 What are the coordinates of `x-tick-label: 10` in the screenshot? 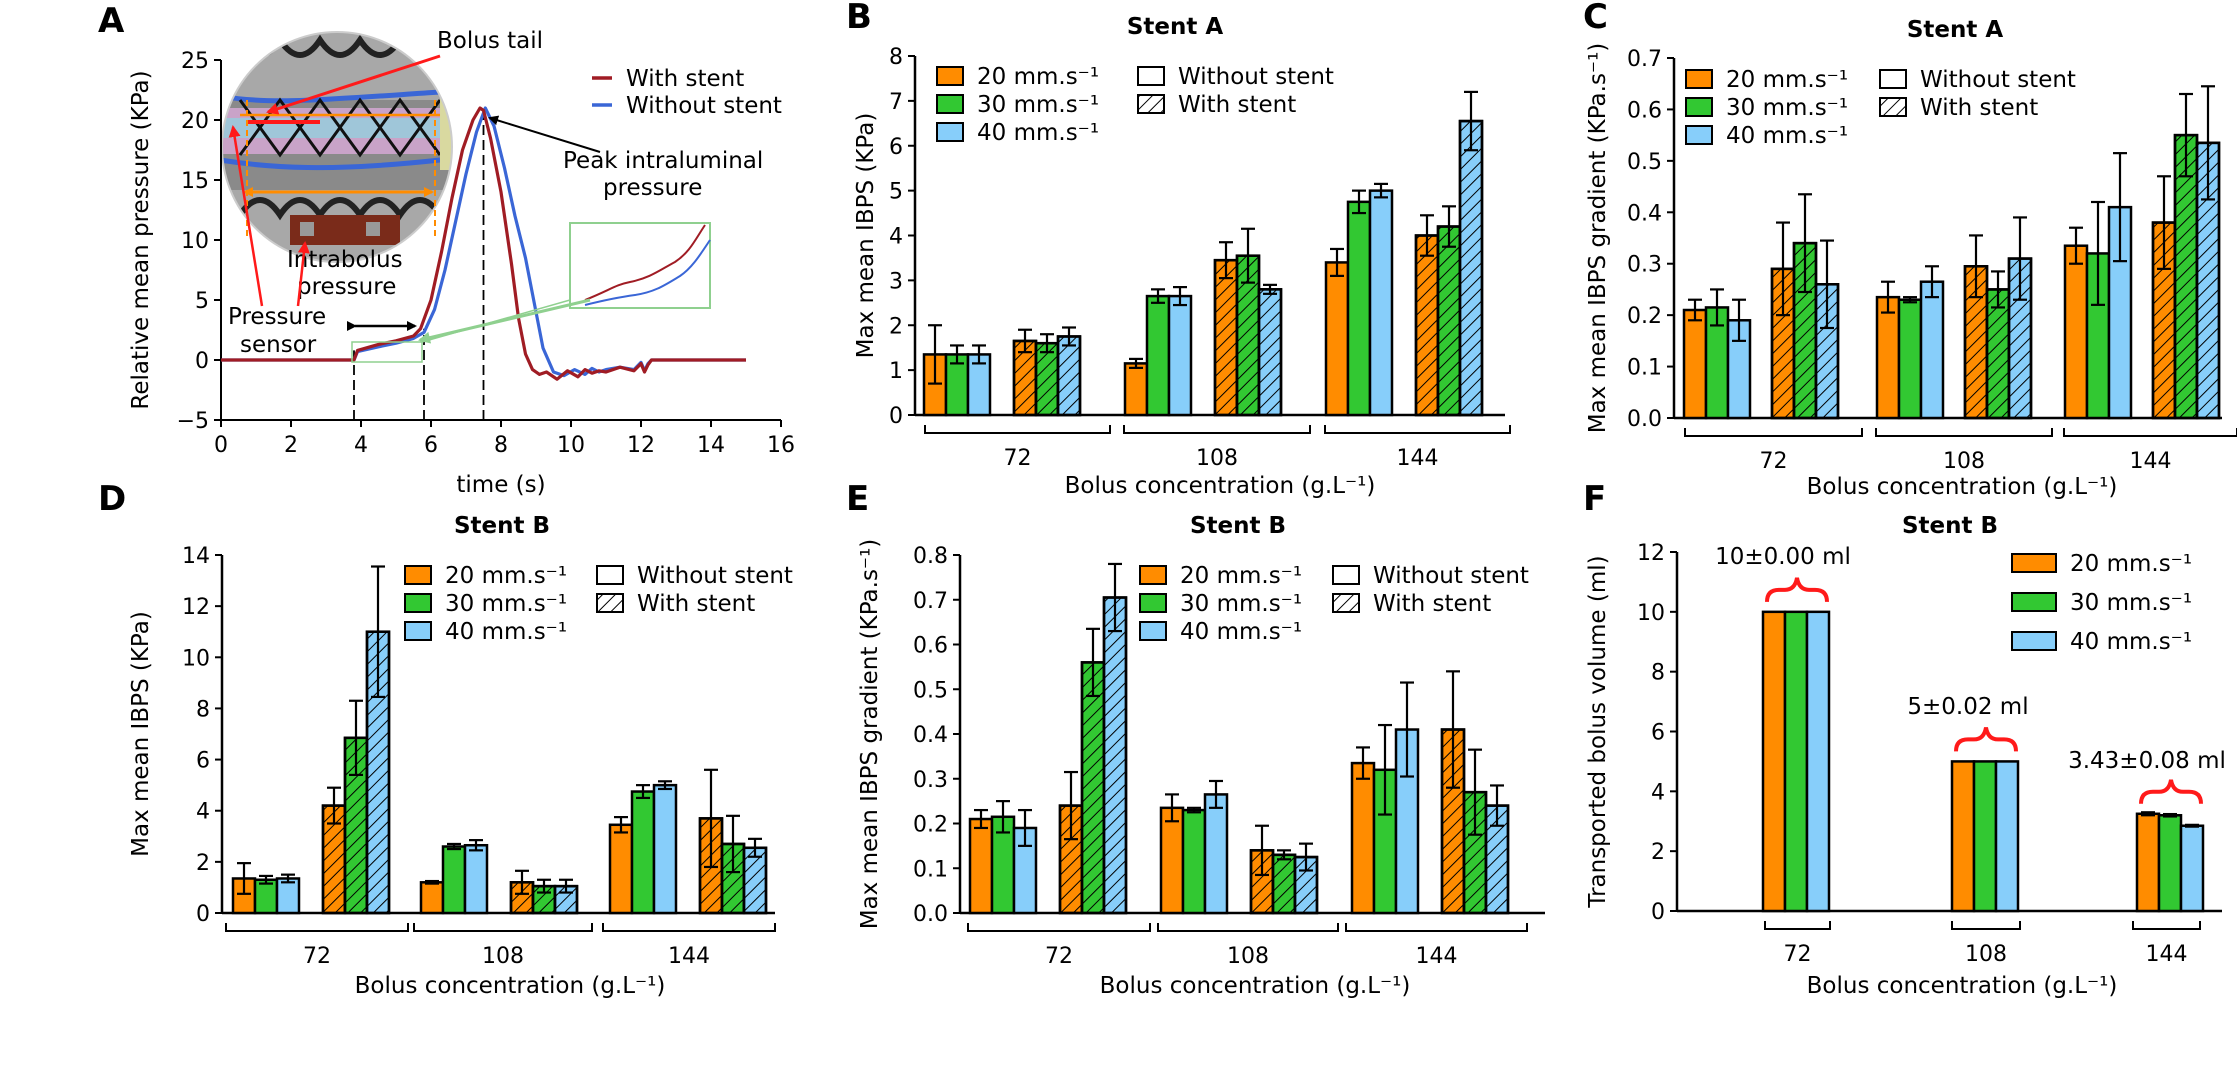 It's located at (571, 445).